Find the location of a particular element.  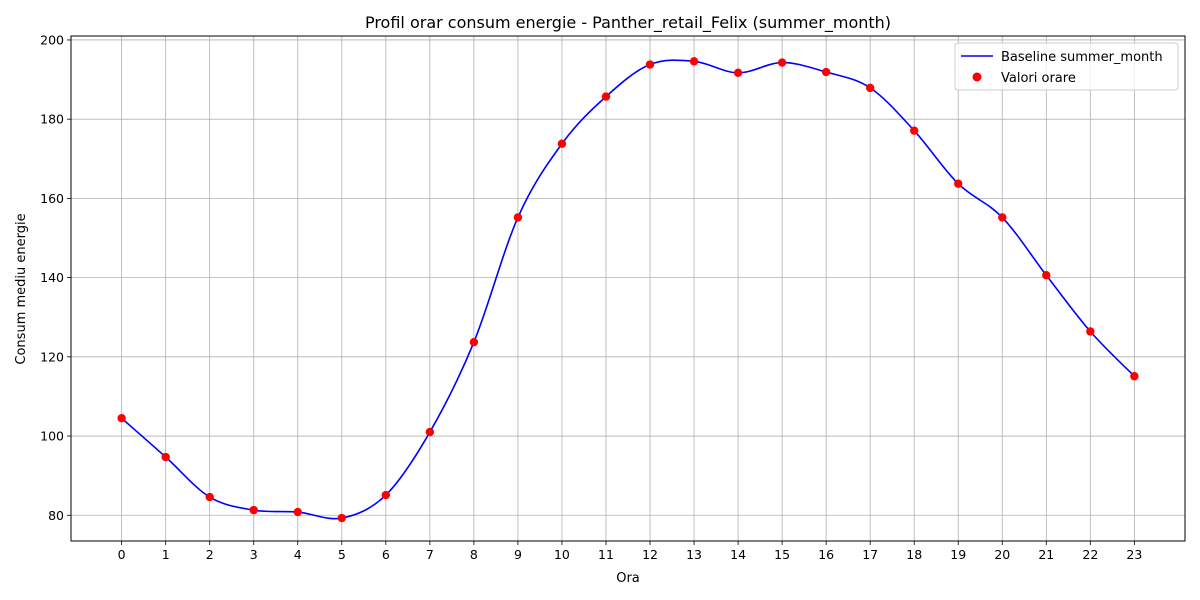

x-tick-label: 18 is located at coordinates (914, 554).